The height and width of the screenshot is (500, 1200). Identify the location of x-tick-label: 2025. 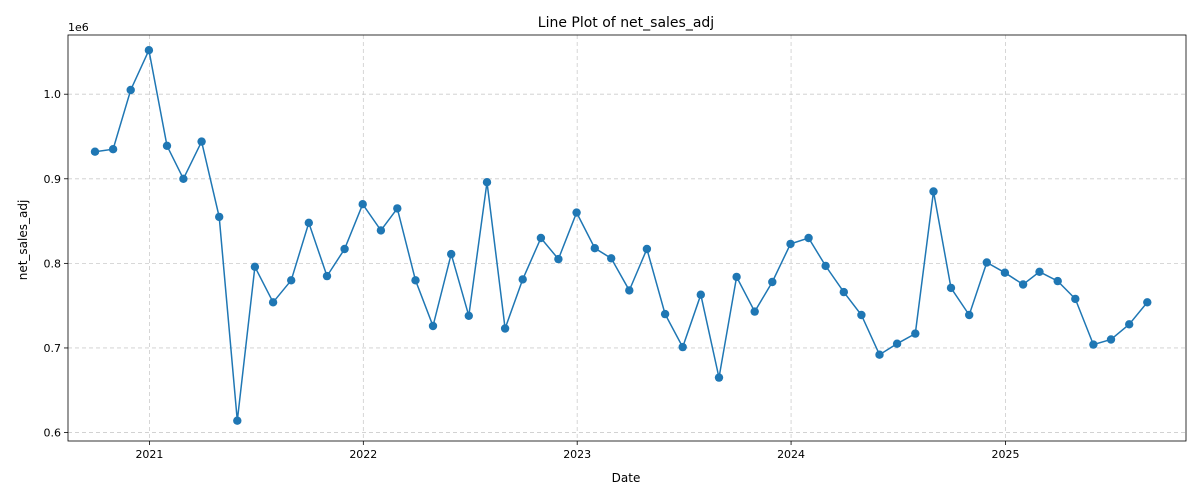
(1006, 454).